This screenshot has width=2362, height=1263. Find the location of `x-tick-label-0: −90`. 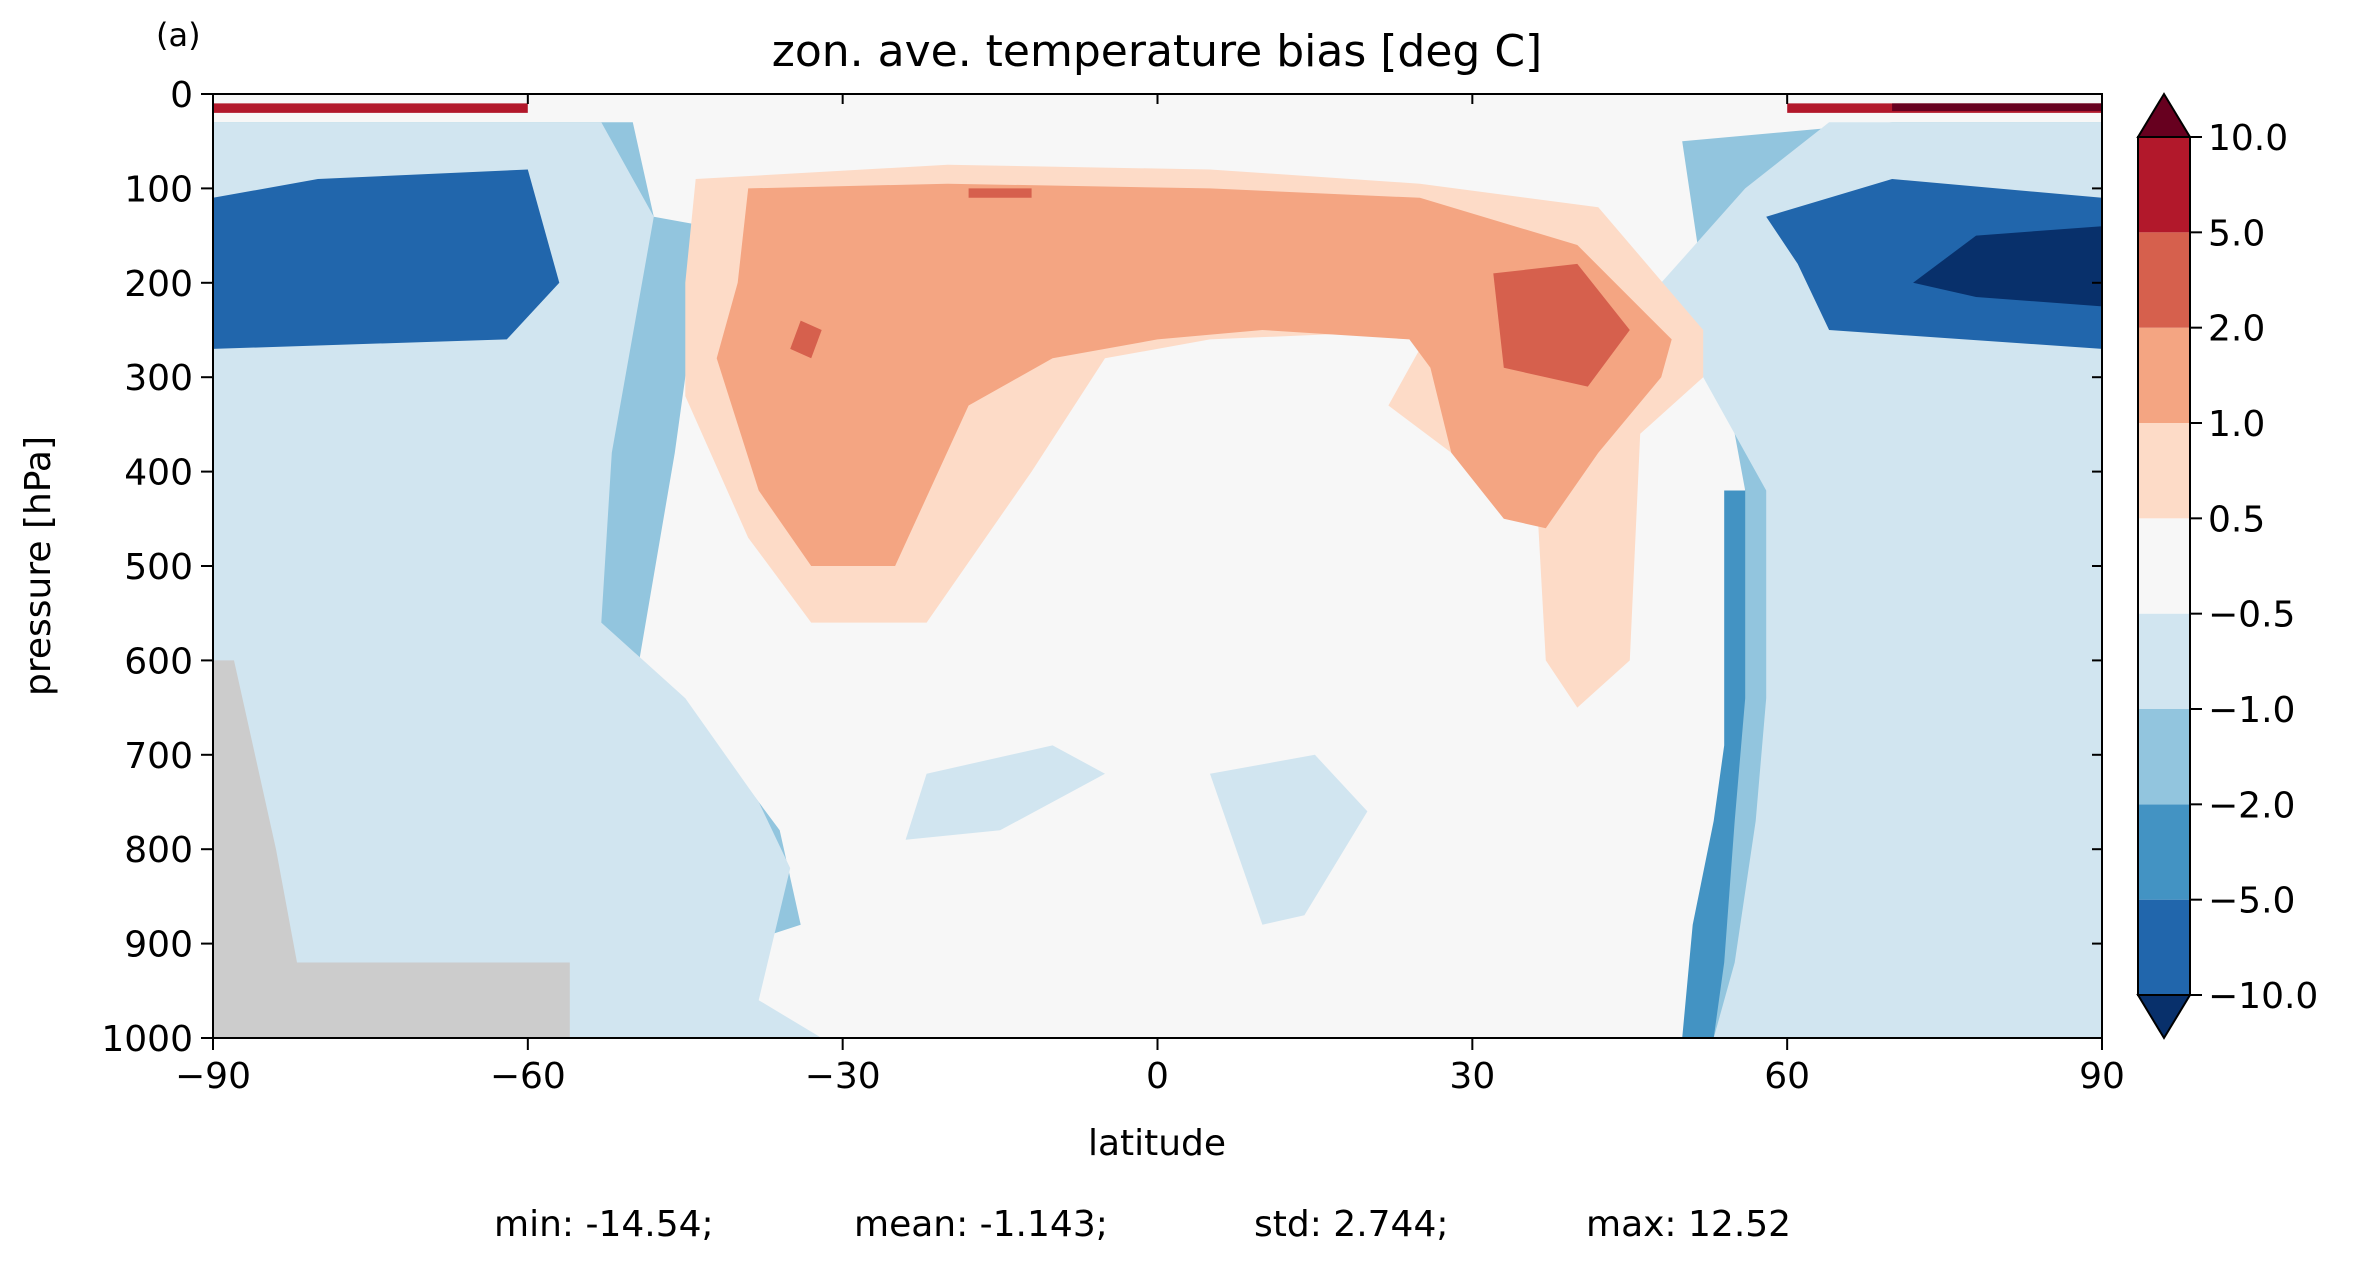

x-tick-label-0: −90 is located at coordinates (213, 1076).